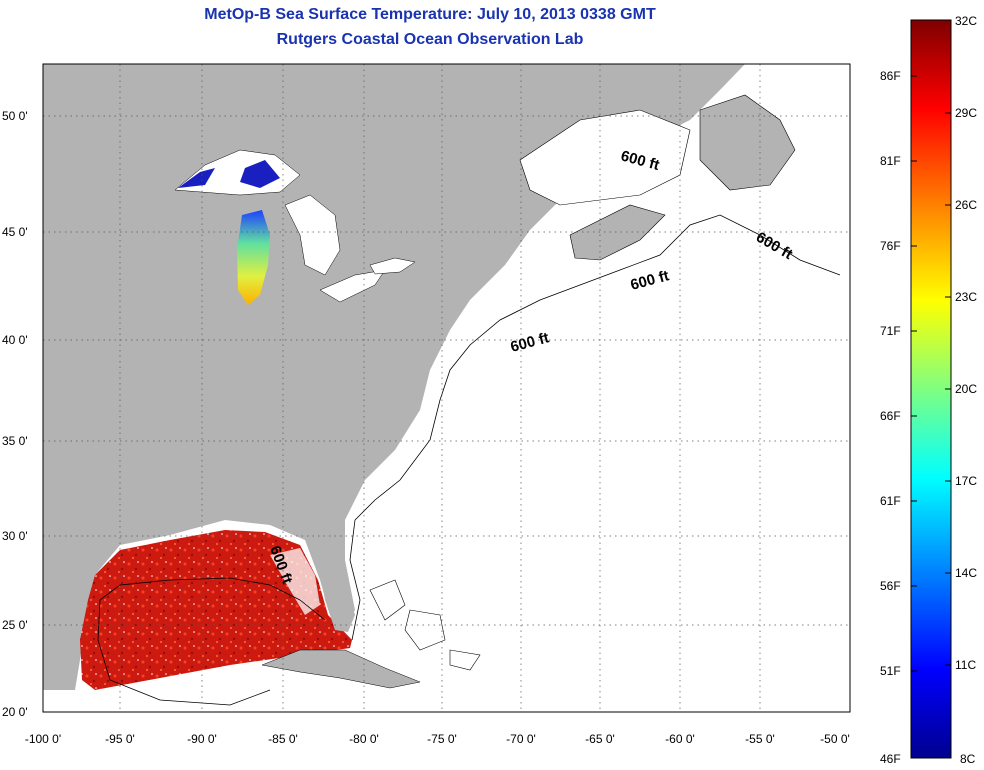 This screenshot has width=984, height=770. Describe the element at coordinates (430, 39) in the screenshot. I see `map-subtitle: Rutgers Coastal Ocean Observation Lab` at that location.